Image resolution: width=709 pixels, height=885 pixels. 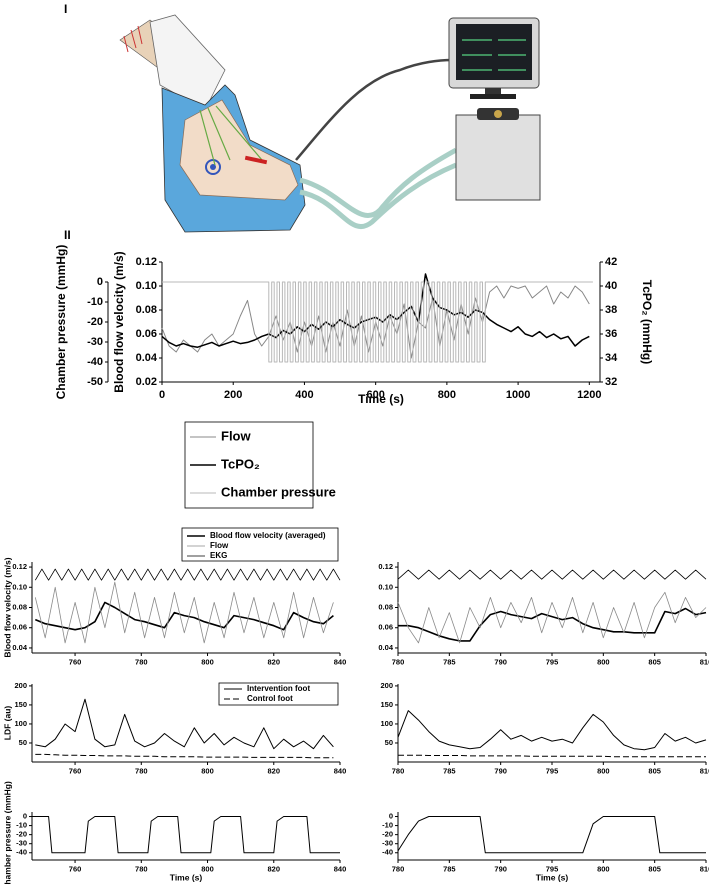 I want to click on y-axis-label: LDF (au), so click(x=7, y=723).